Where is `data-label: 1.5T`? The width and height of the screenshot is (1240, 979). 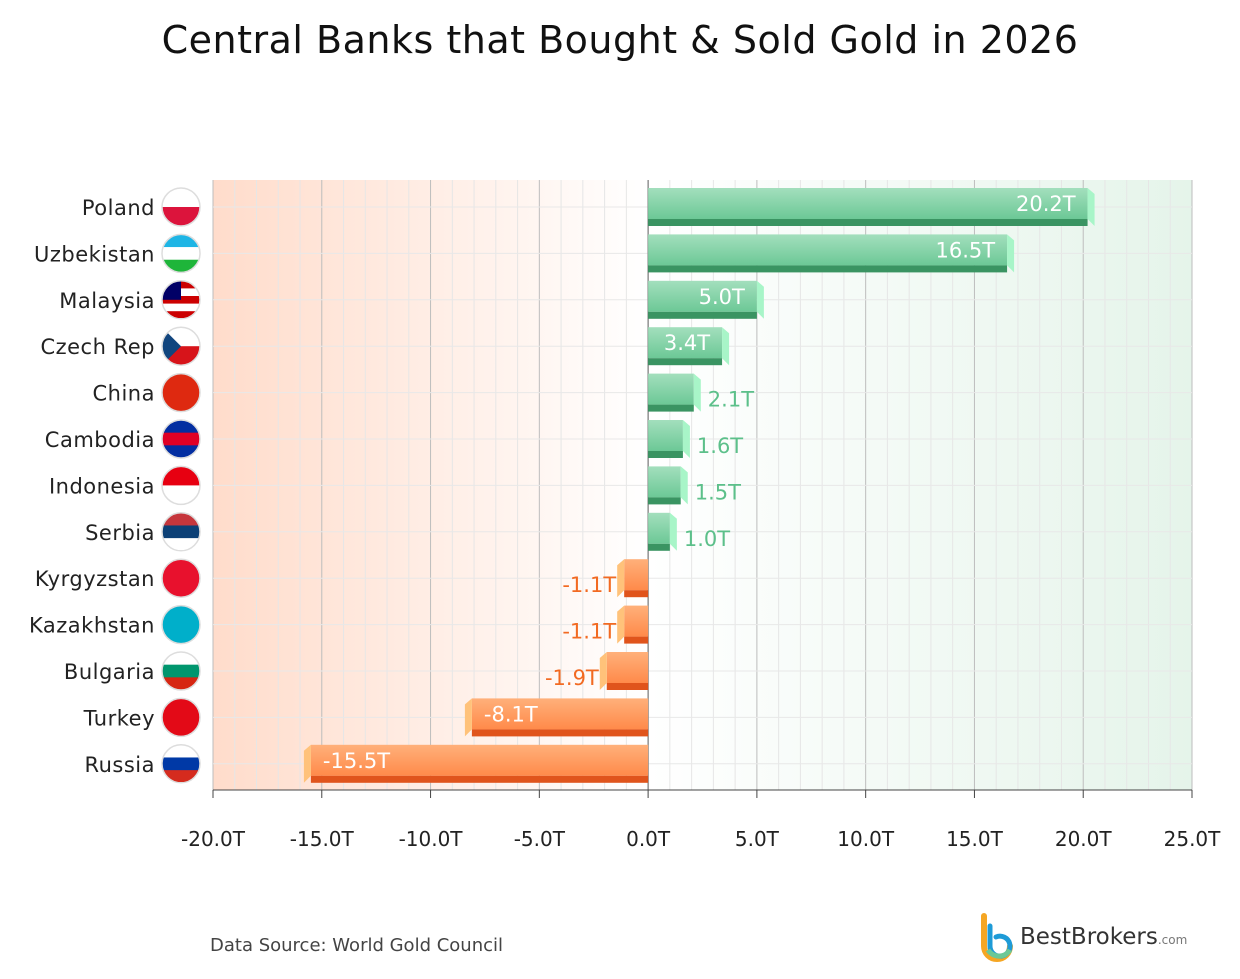
data-label: 1.5T is located at coordinates (718, 492).